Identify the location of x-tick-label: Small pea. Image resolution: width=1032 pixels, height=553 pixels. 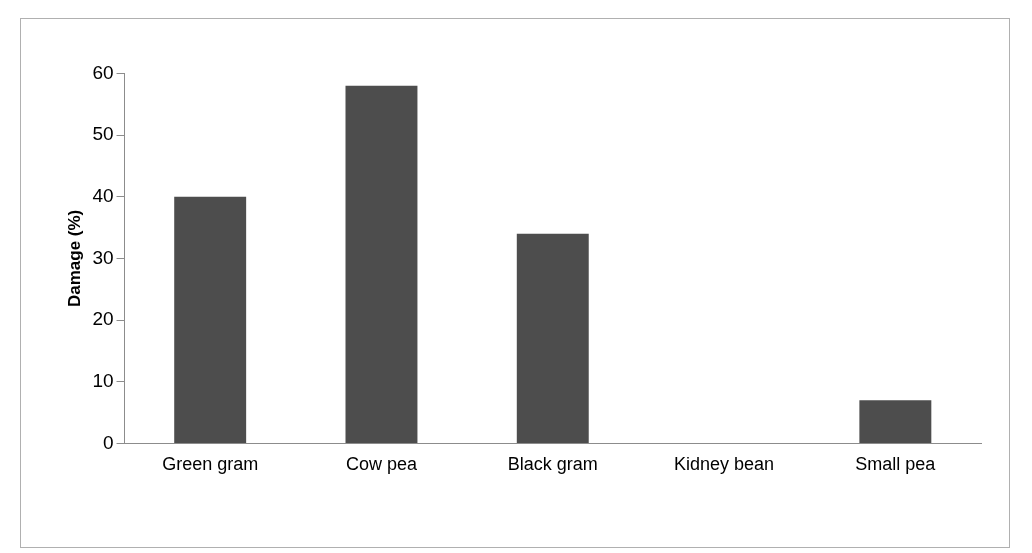
(896, 464).